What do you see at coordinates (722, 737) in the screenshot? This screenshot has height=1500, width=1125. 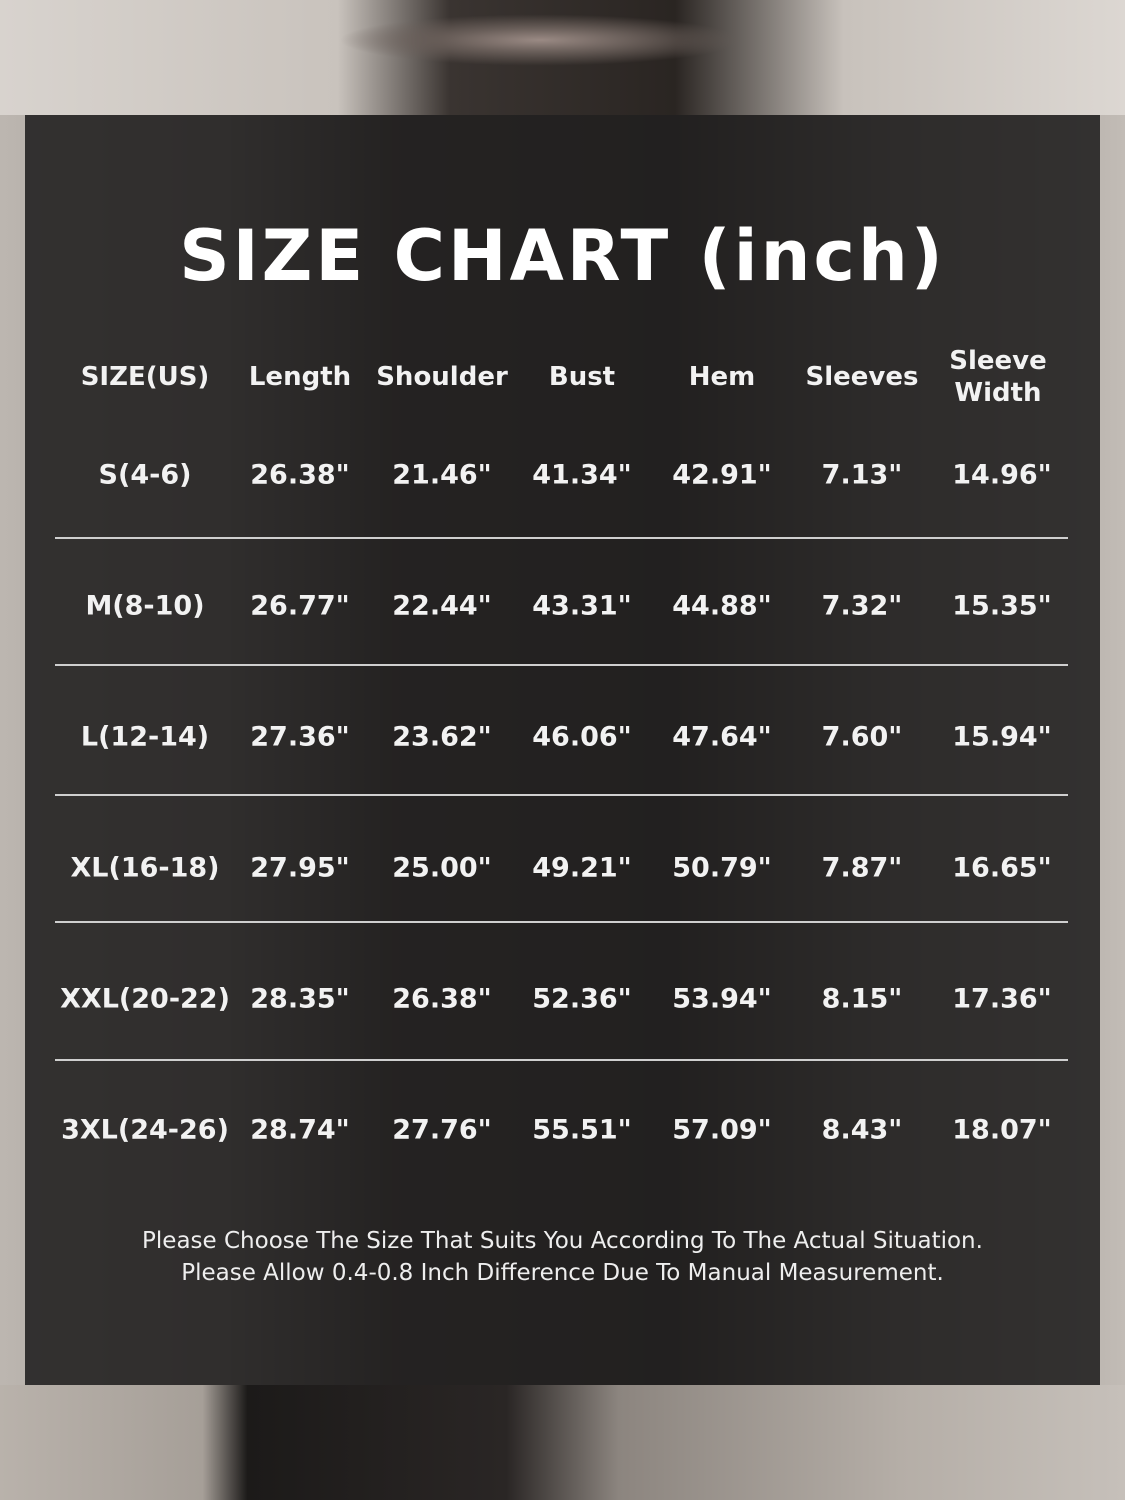 I see `measurement-cell: 47.64"` at bounding box center [722, 737].